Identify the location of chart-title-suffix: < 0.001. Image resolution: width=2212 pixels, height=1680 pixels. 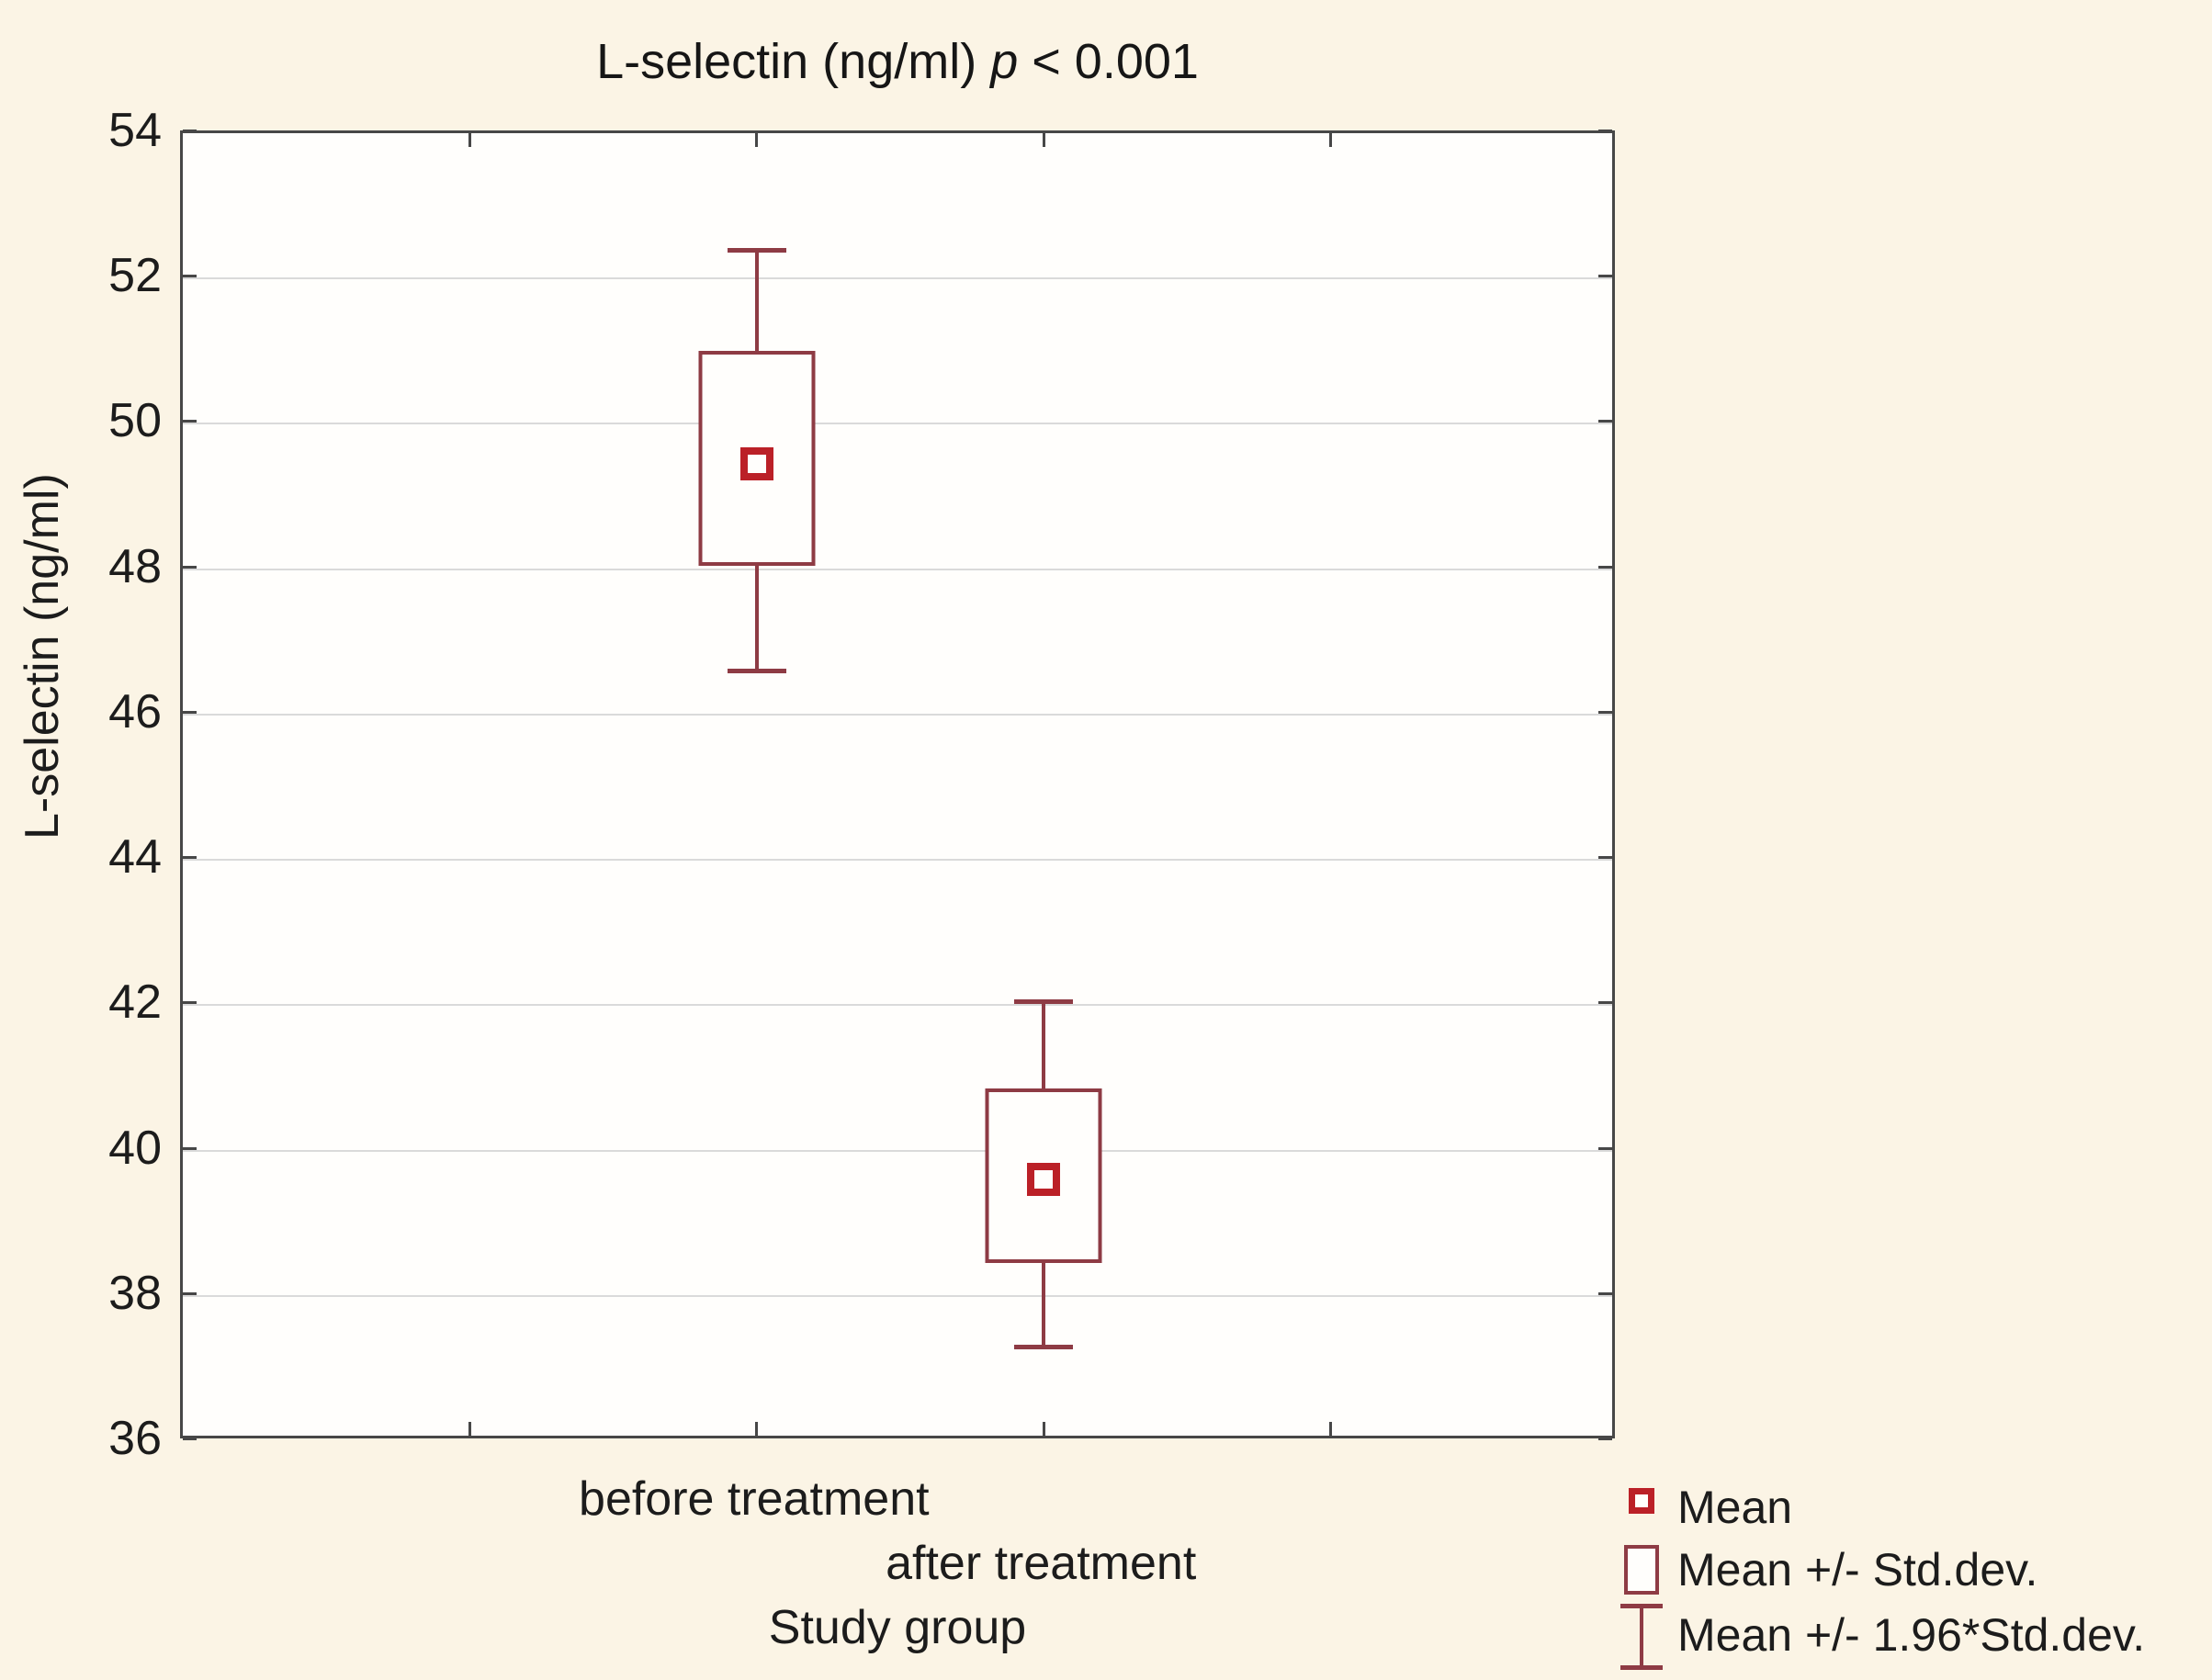
(1108, 61).